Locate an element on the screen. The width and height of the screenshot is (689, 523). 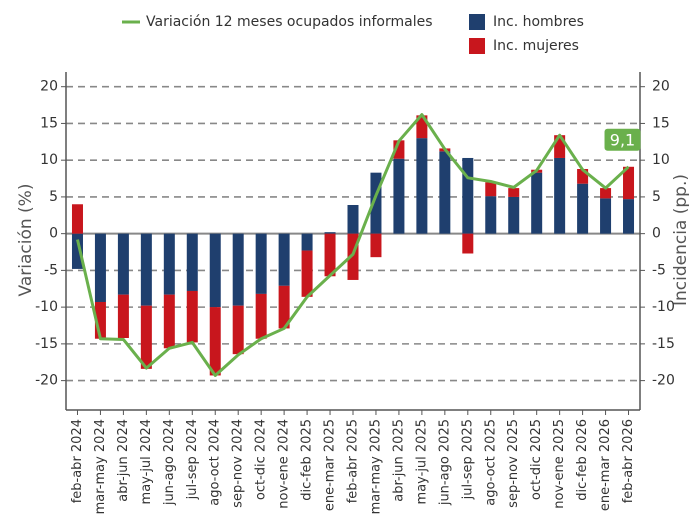
x-tick-label: abr-jun 2024 is located at coordinates (123, 460).